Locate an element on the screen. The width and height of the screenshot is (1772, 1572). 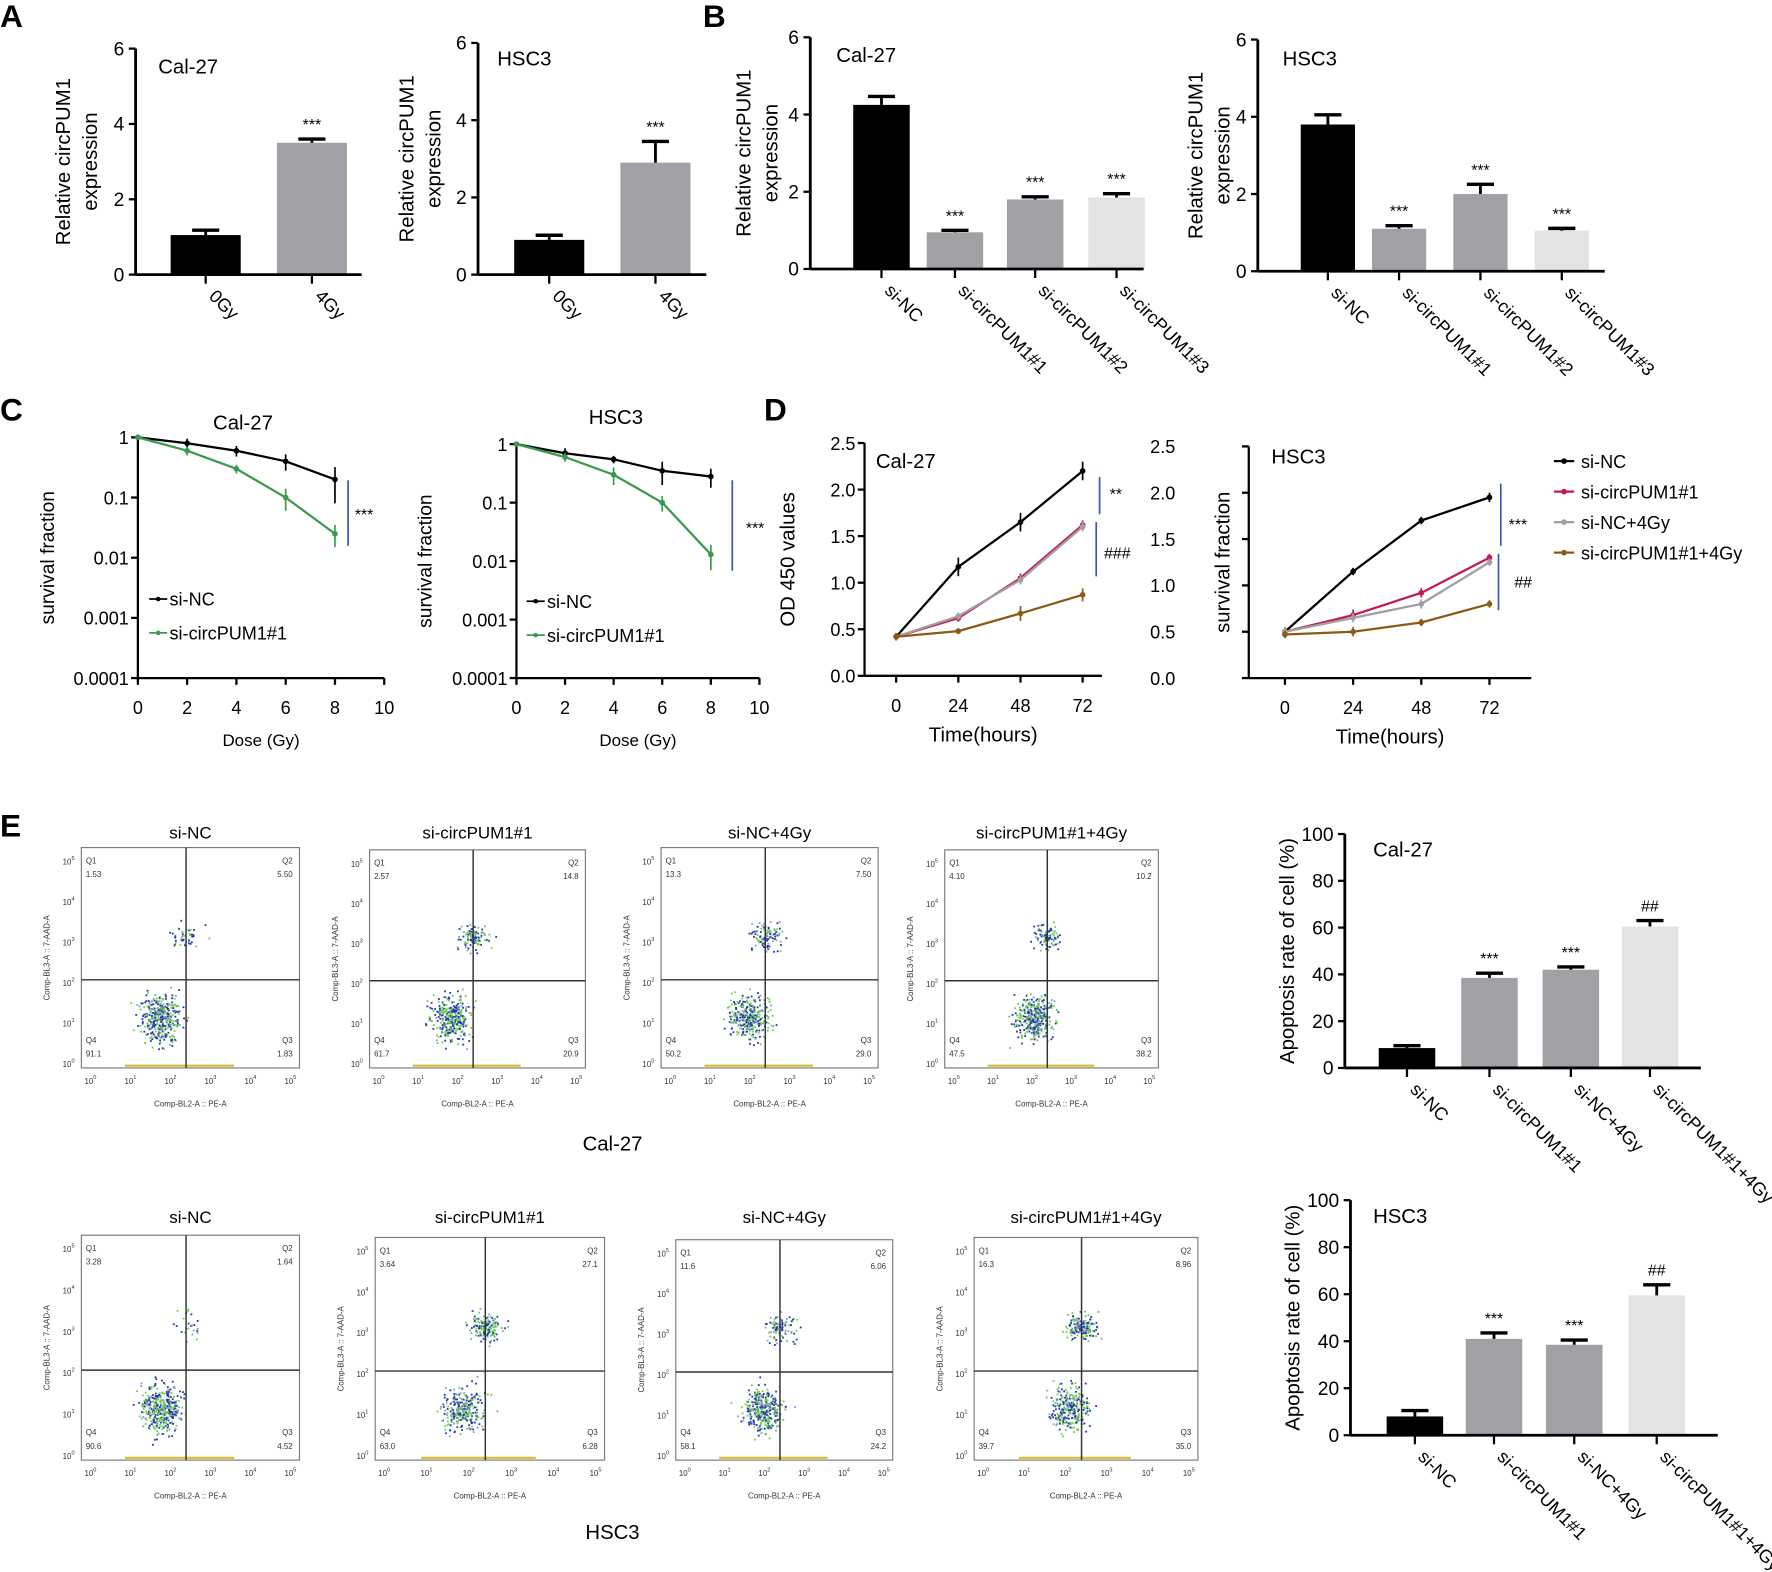
quadrant-percent: 29.0 is located at coordinates (864, 1054).